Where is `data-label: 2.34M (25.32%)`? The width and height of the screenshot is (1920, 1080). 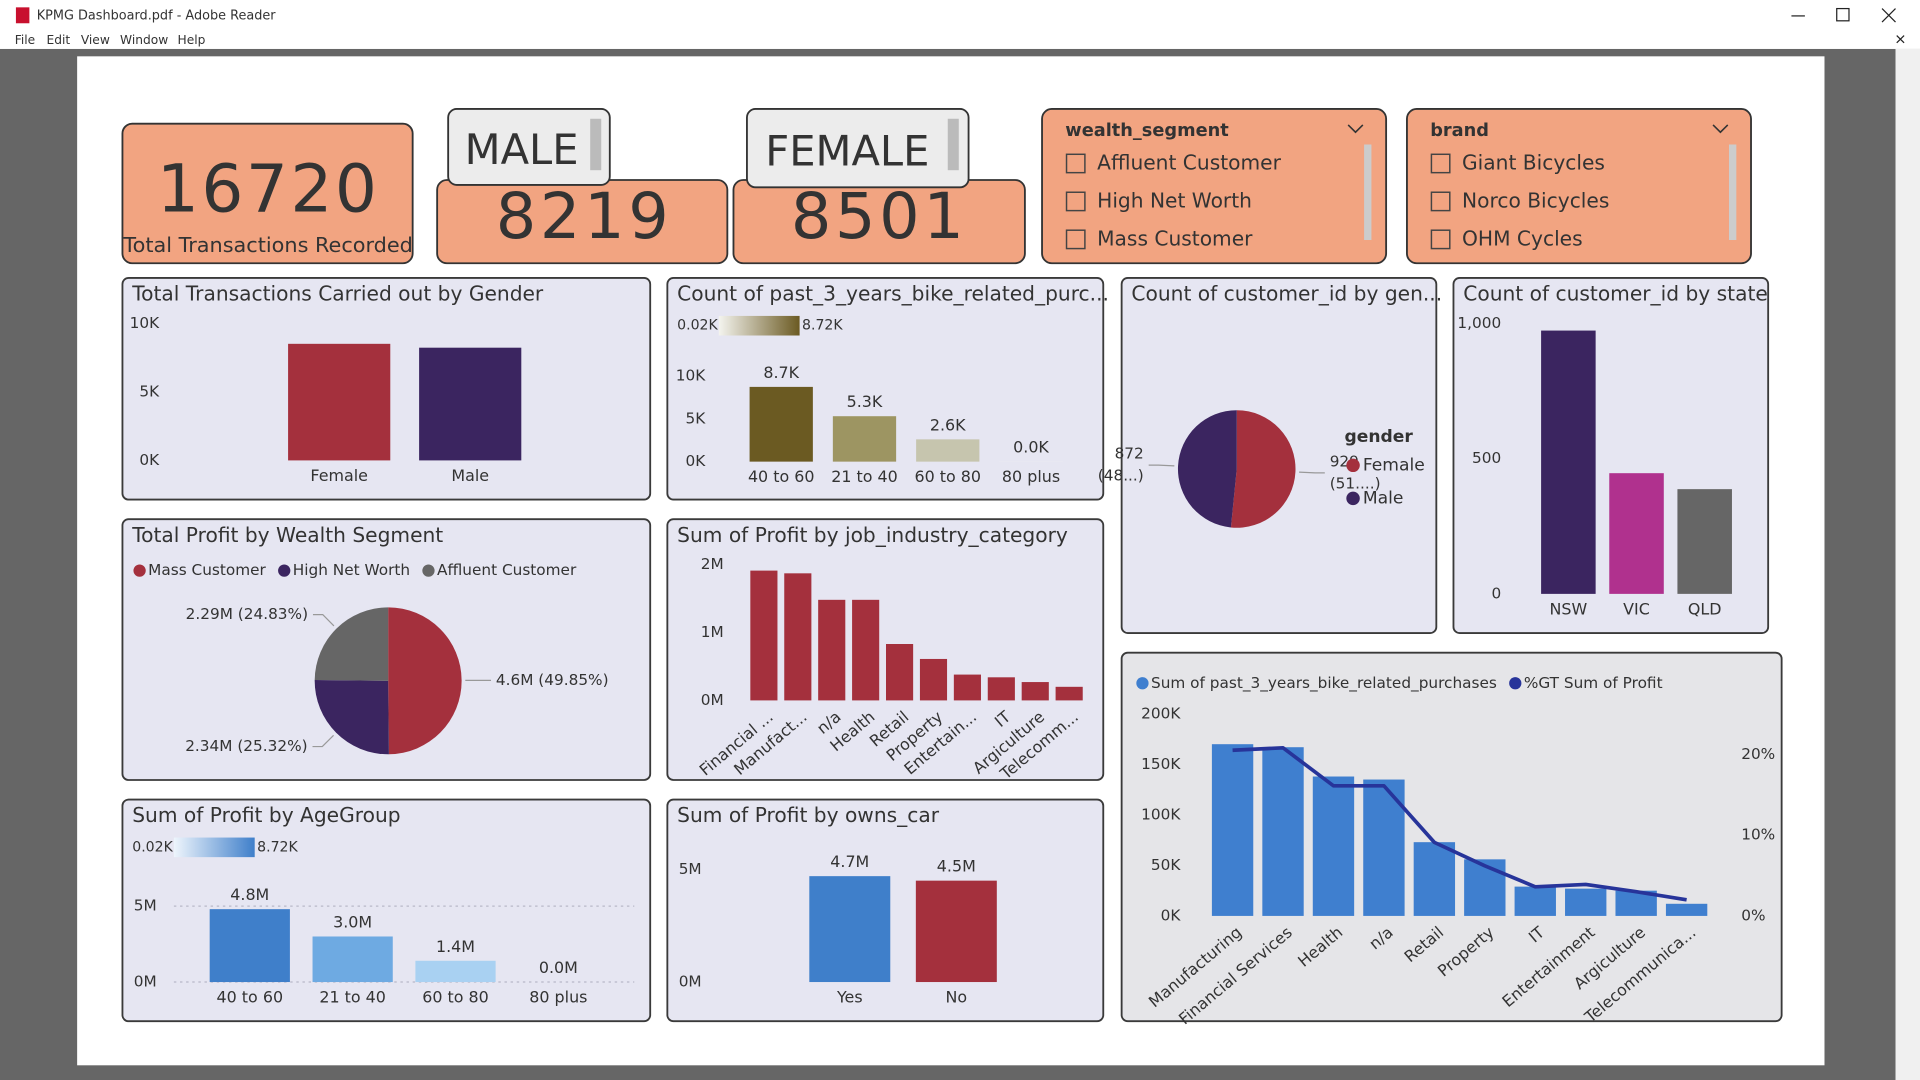
data-label: 2.34M (25.32%) is located at coordinates (246, 746).